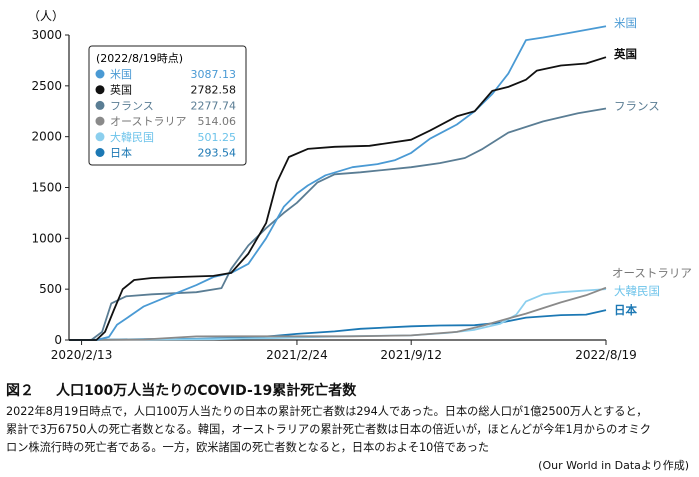 The image size is (699, 477). Describe the element at coordinates (148, 121) in the screenshot. I see `legend-series-name: オーストラリア` at that location.